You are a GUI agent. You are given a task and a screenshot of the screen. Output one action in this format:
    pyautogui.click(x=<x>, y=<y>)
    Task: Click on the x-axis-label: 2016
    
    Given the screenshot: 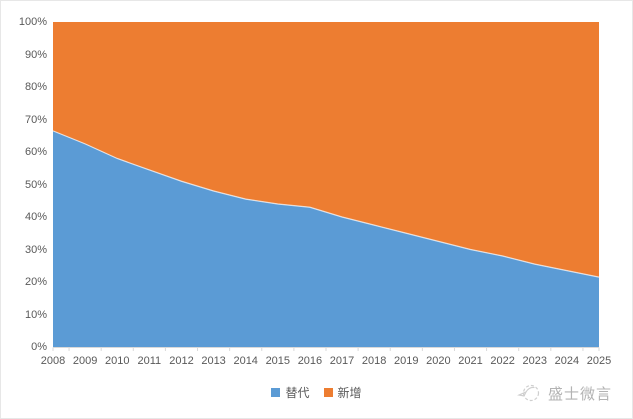 What is the action you would take?
    pyautogui.click(x=310, y=361)
    